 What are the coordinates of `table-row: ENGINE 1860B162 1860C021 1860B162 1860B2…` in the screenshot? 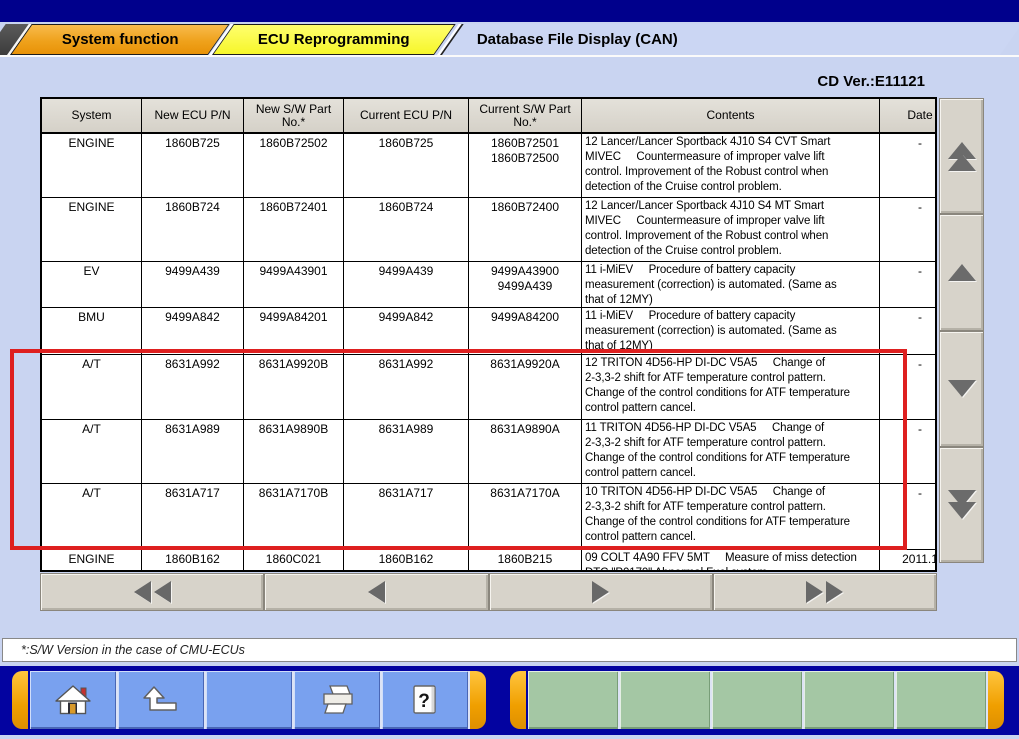 It's located at (488, 560).